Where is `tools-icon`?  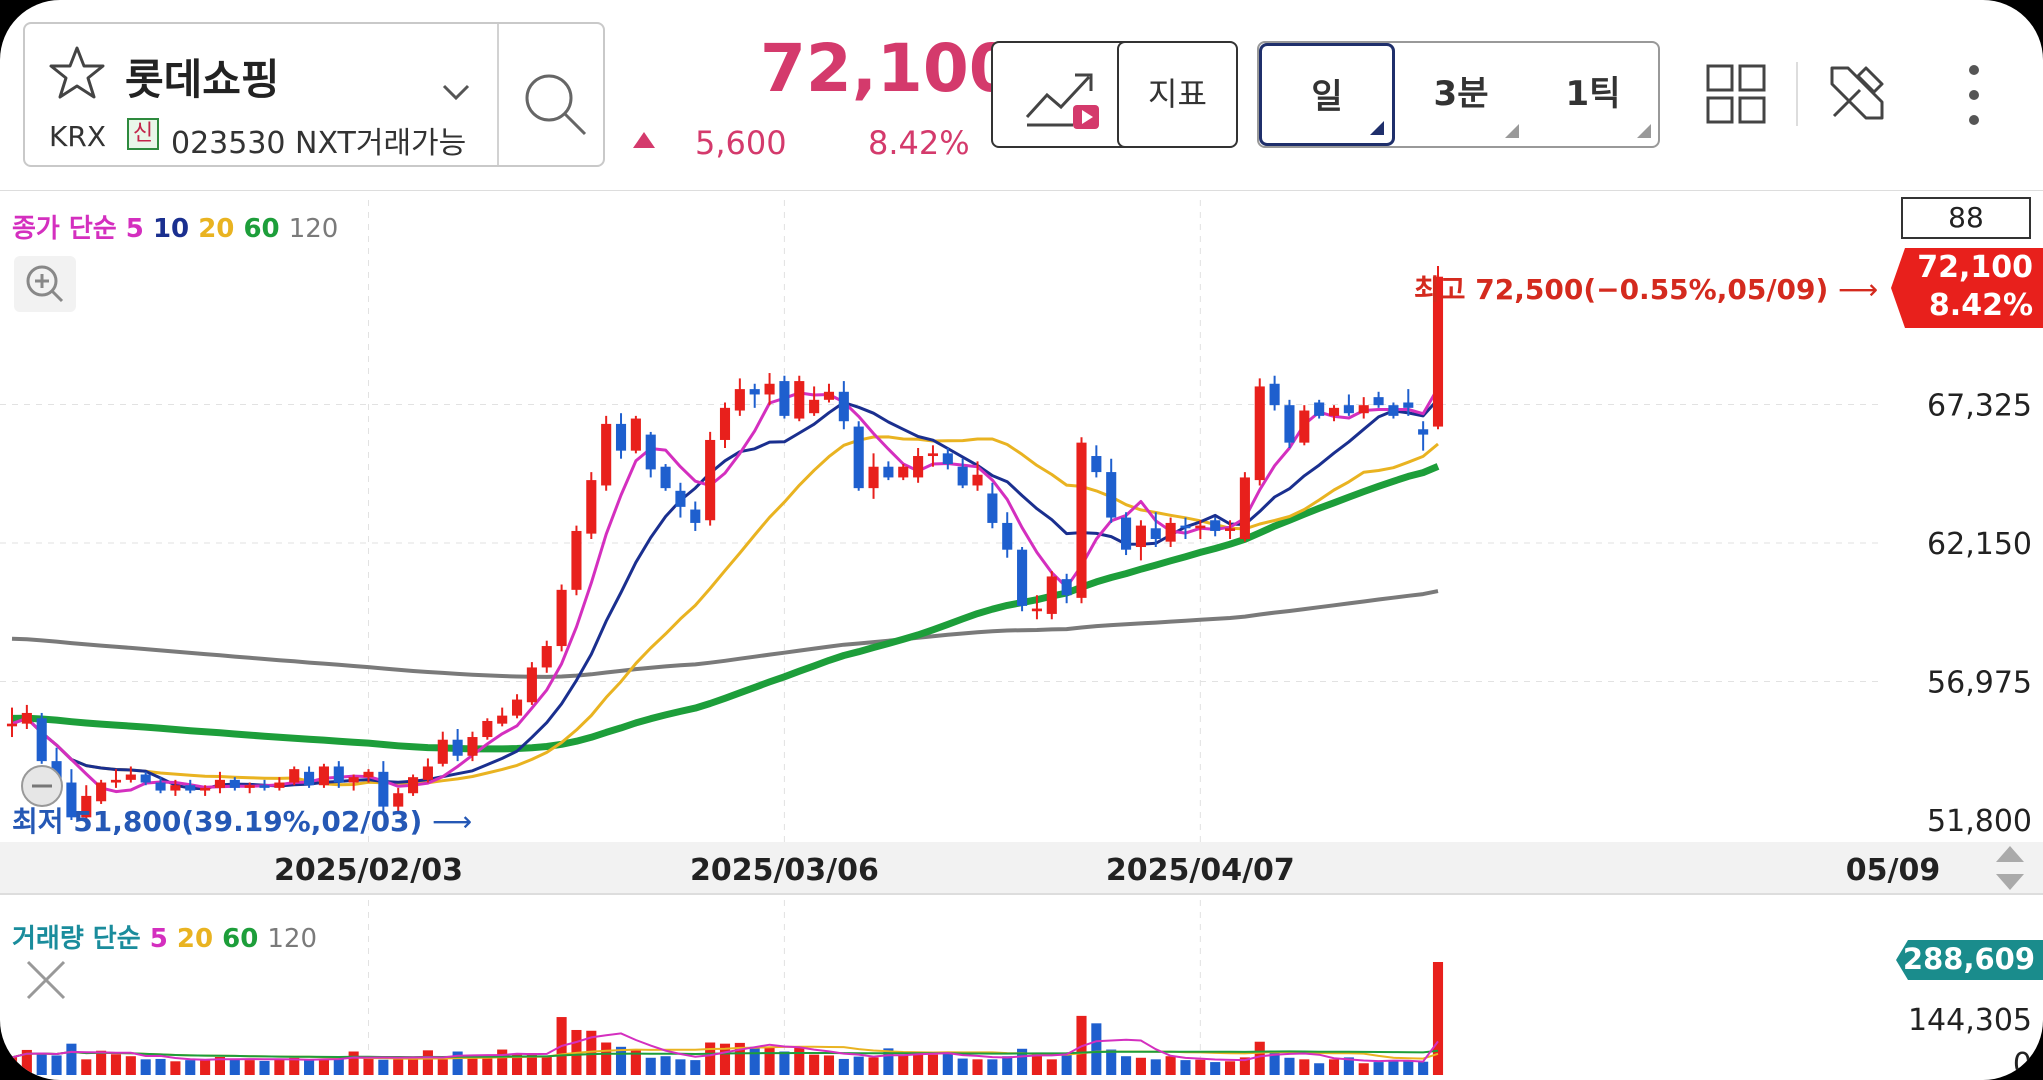 tools-icon is located at coordinates (1857, 93).